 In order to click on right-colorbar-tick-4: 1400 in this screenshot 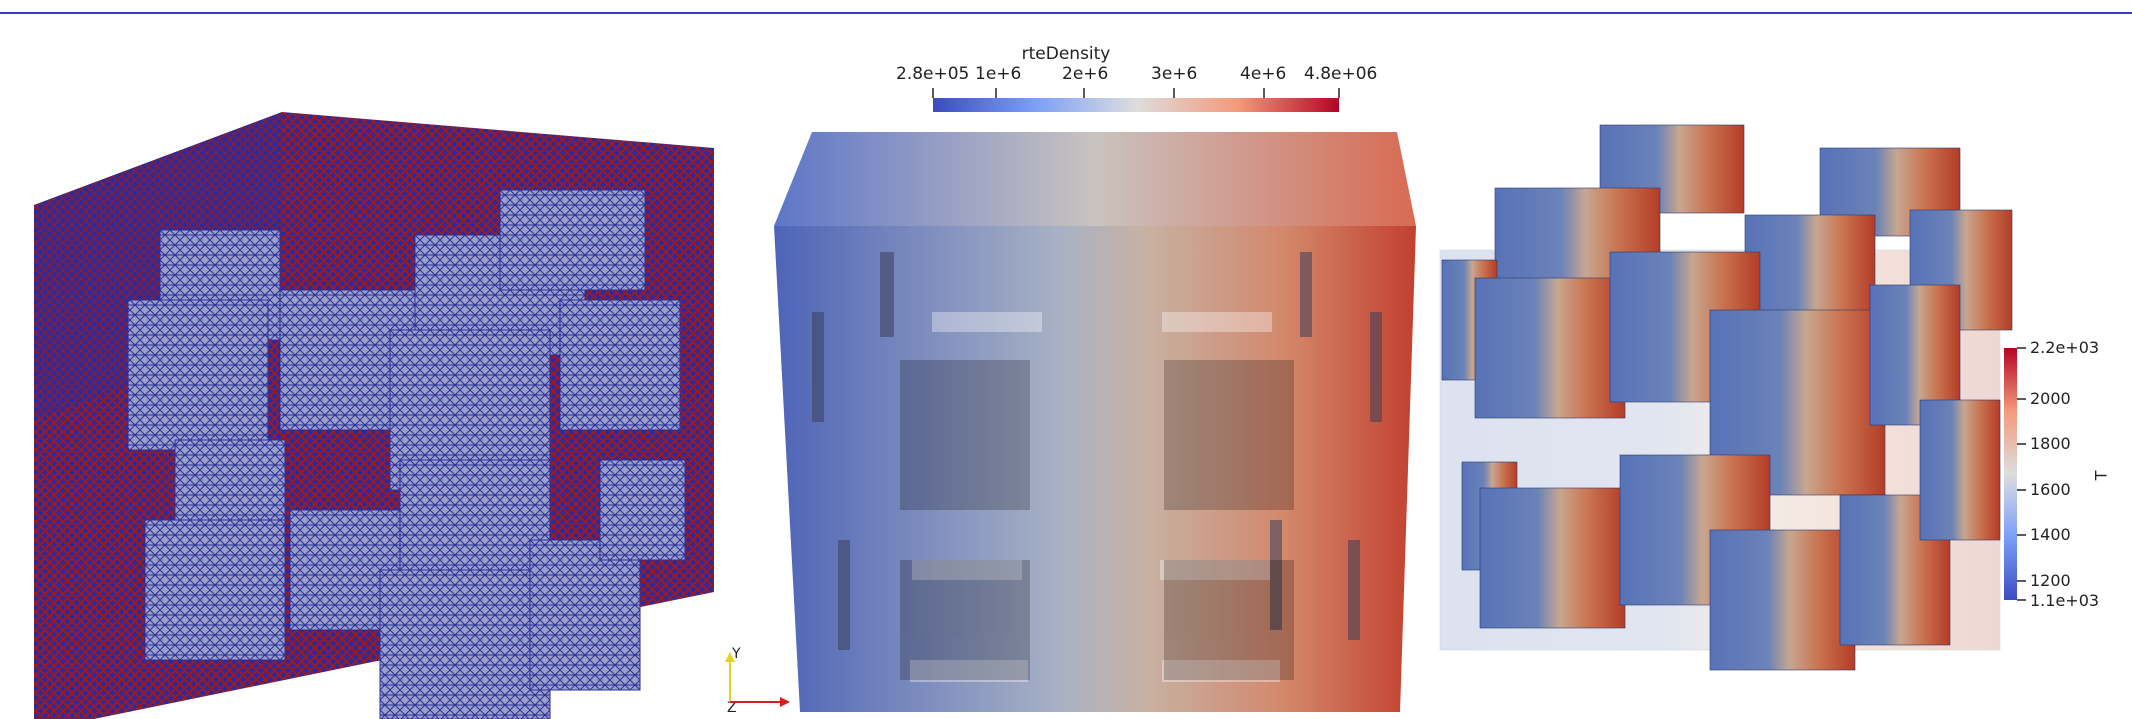, I will do `click(2050, 534)`.